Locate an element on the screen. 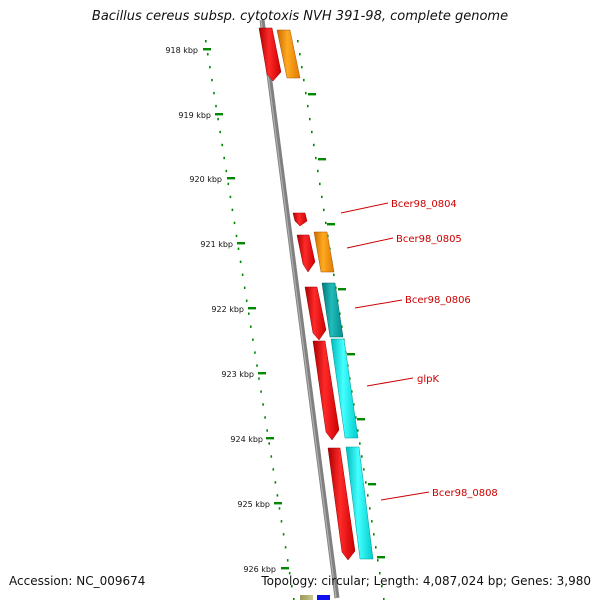 This screenshot has height=600, width=600. genome-backbone is located at coordinates (299, 309).